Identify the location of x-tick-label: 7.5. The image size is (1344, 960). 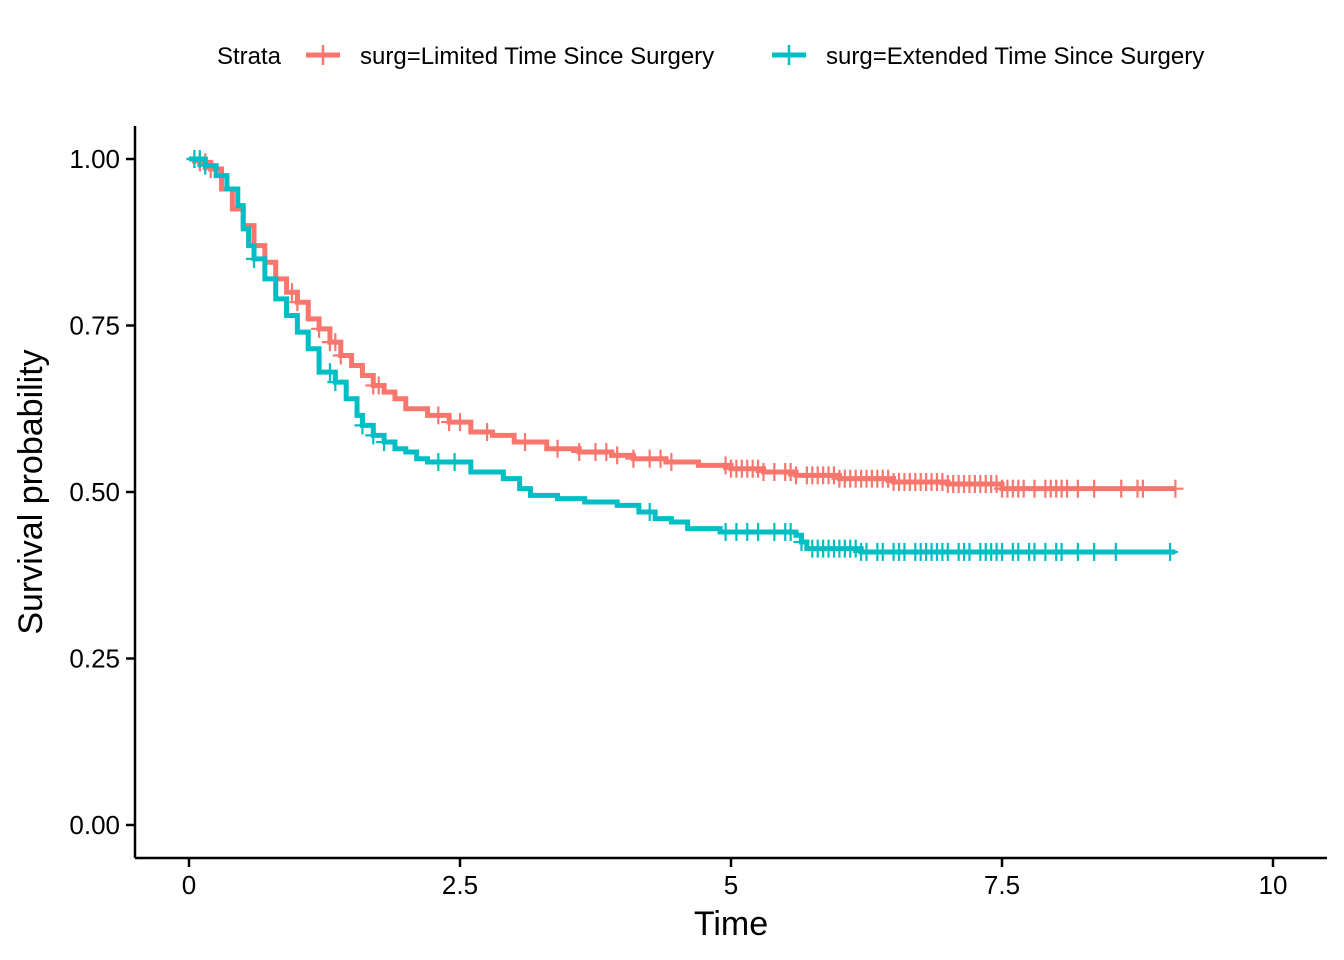
(1002, 885).